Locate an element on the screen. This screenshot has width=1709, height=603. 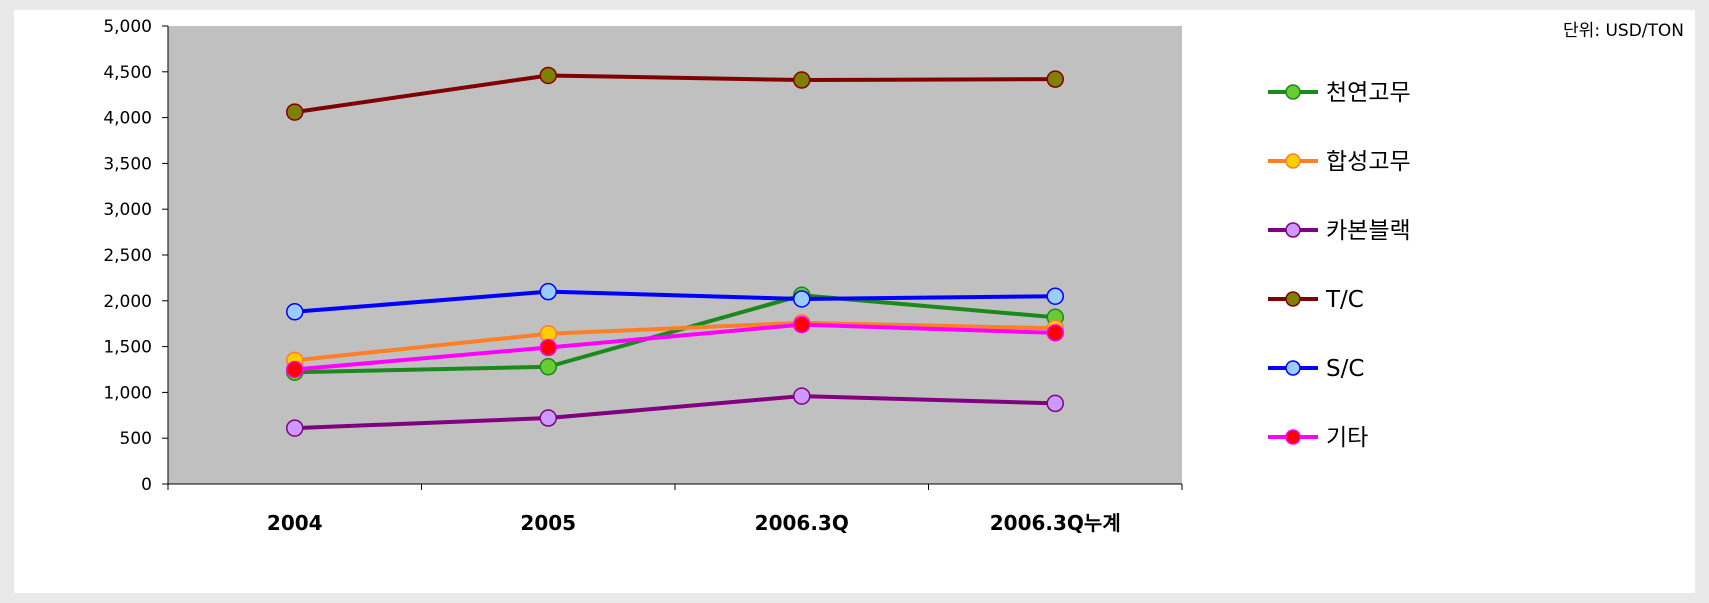
x-tick-label: 2006.3Q is located at coordinates (802, 523).